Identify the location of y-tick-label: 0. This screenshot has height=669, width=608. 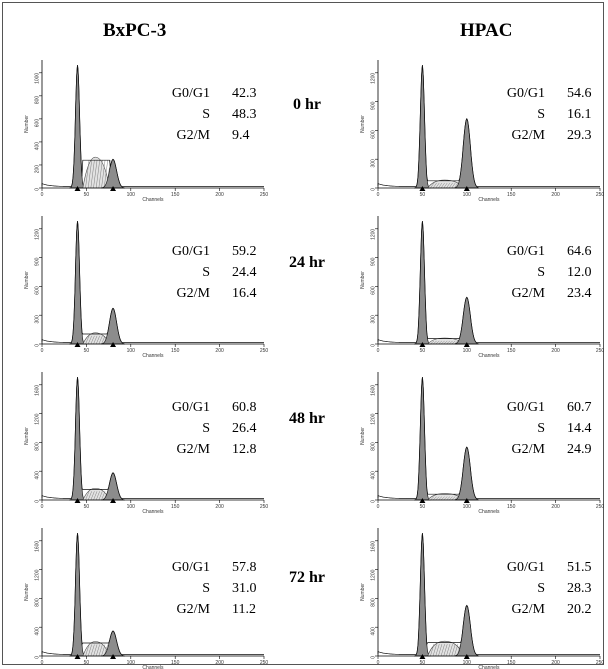
(374, 345).